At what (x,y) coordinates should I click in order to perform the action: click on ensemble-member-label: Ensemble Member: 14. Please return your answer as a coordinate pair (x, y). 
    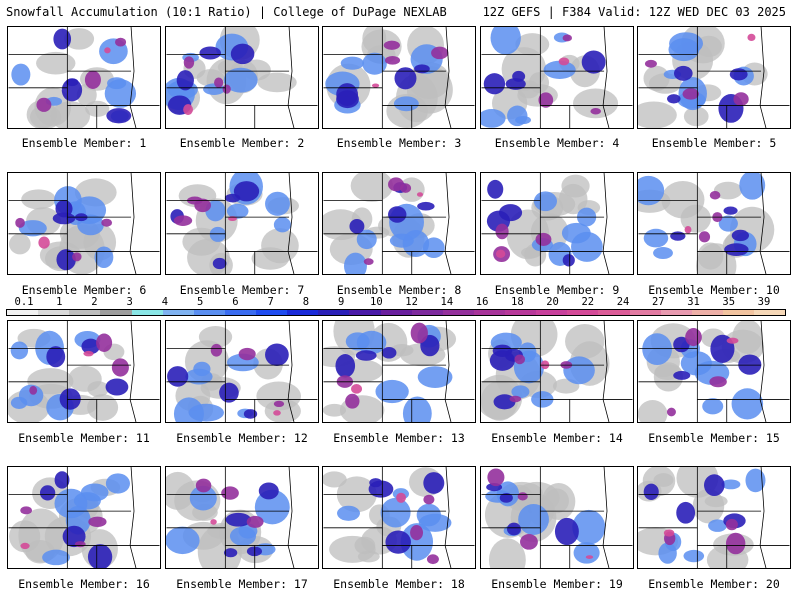
    Looking at the image, I should click on (557, 438).